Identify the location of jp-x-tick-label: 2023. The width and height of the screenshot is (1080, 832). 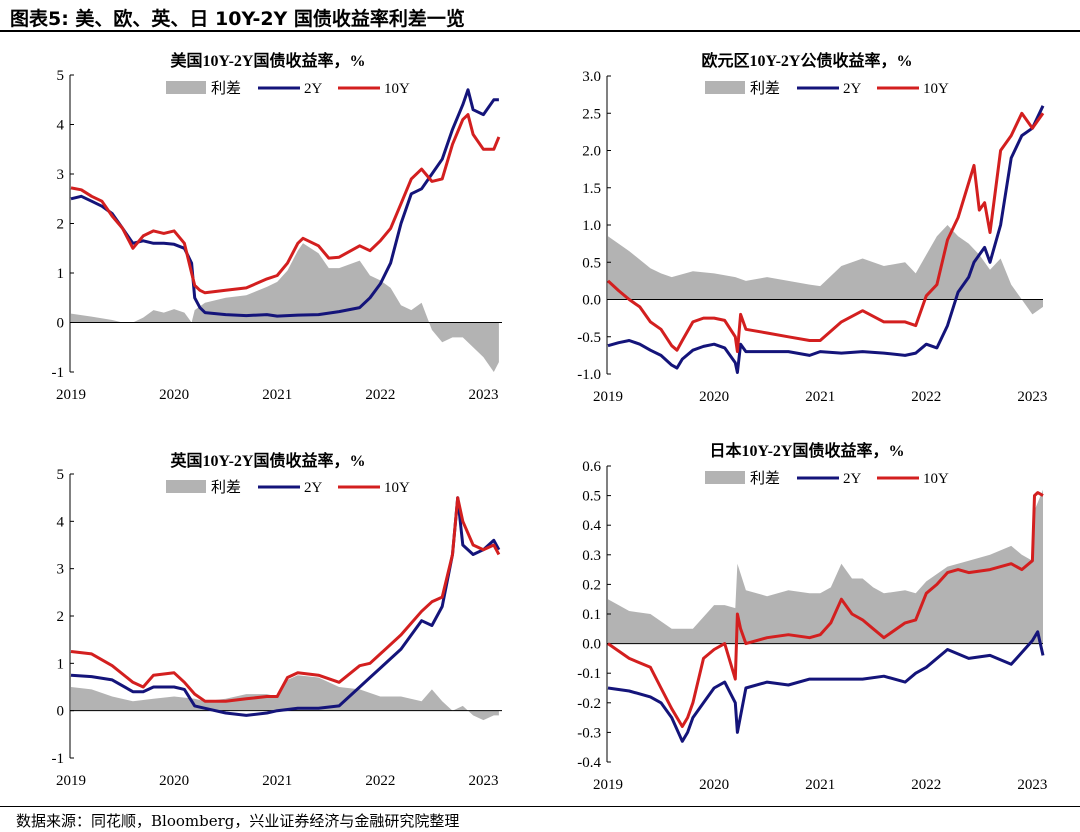
(1032, 785).